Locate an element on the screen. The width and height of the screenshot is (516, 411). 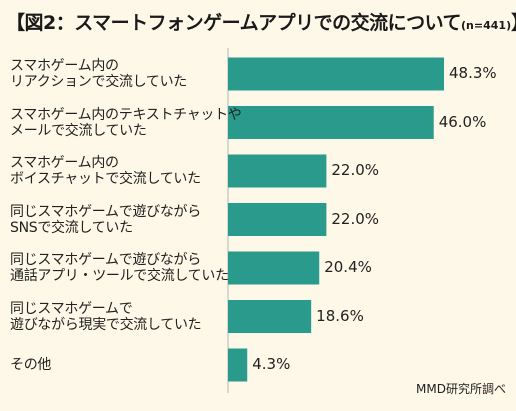
category-label-7: その他 is located at coordinates (119, 365).